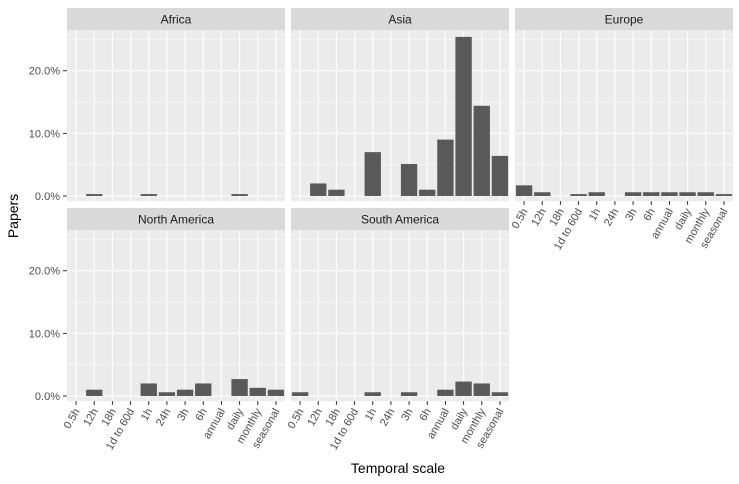 Image resolution: width=739 pixels, height=484 pixels. What do you see at coordinates (398, 468) in the screenshot?
I see `x-axis-title: Temporal scale` at bounding box center [398, 468].